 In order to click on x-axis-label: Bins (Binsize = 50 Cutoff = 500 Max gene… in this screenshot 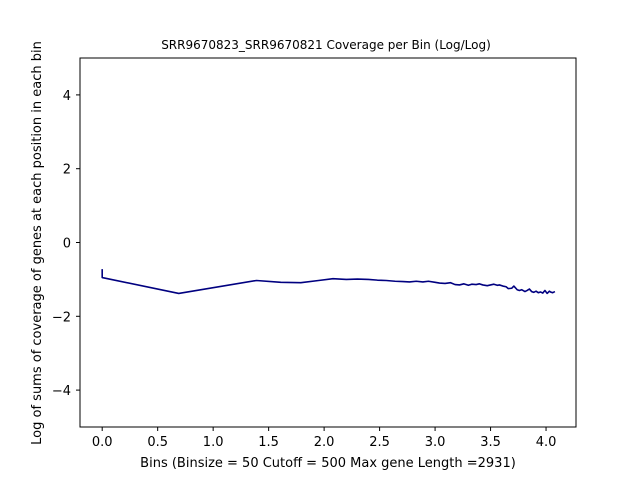, I will do `click(328, 463)`.